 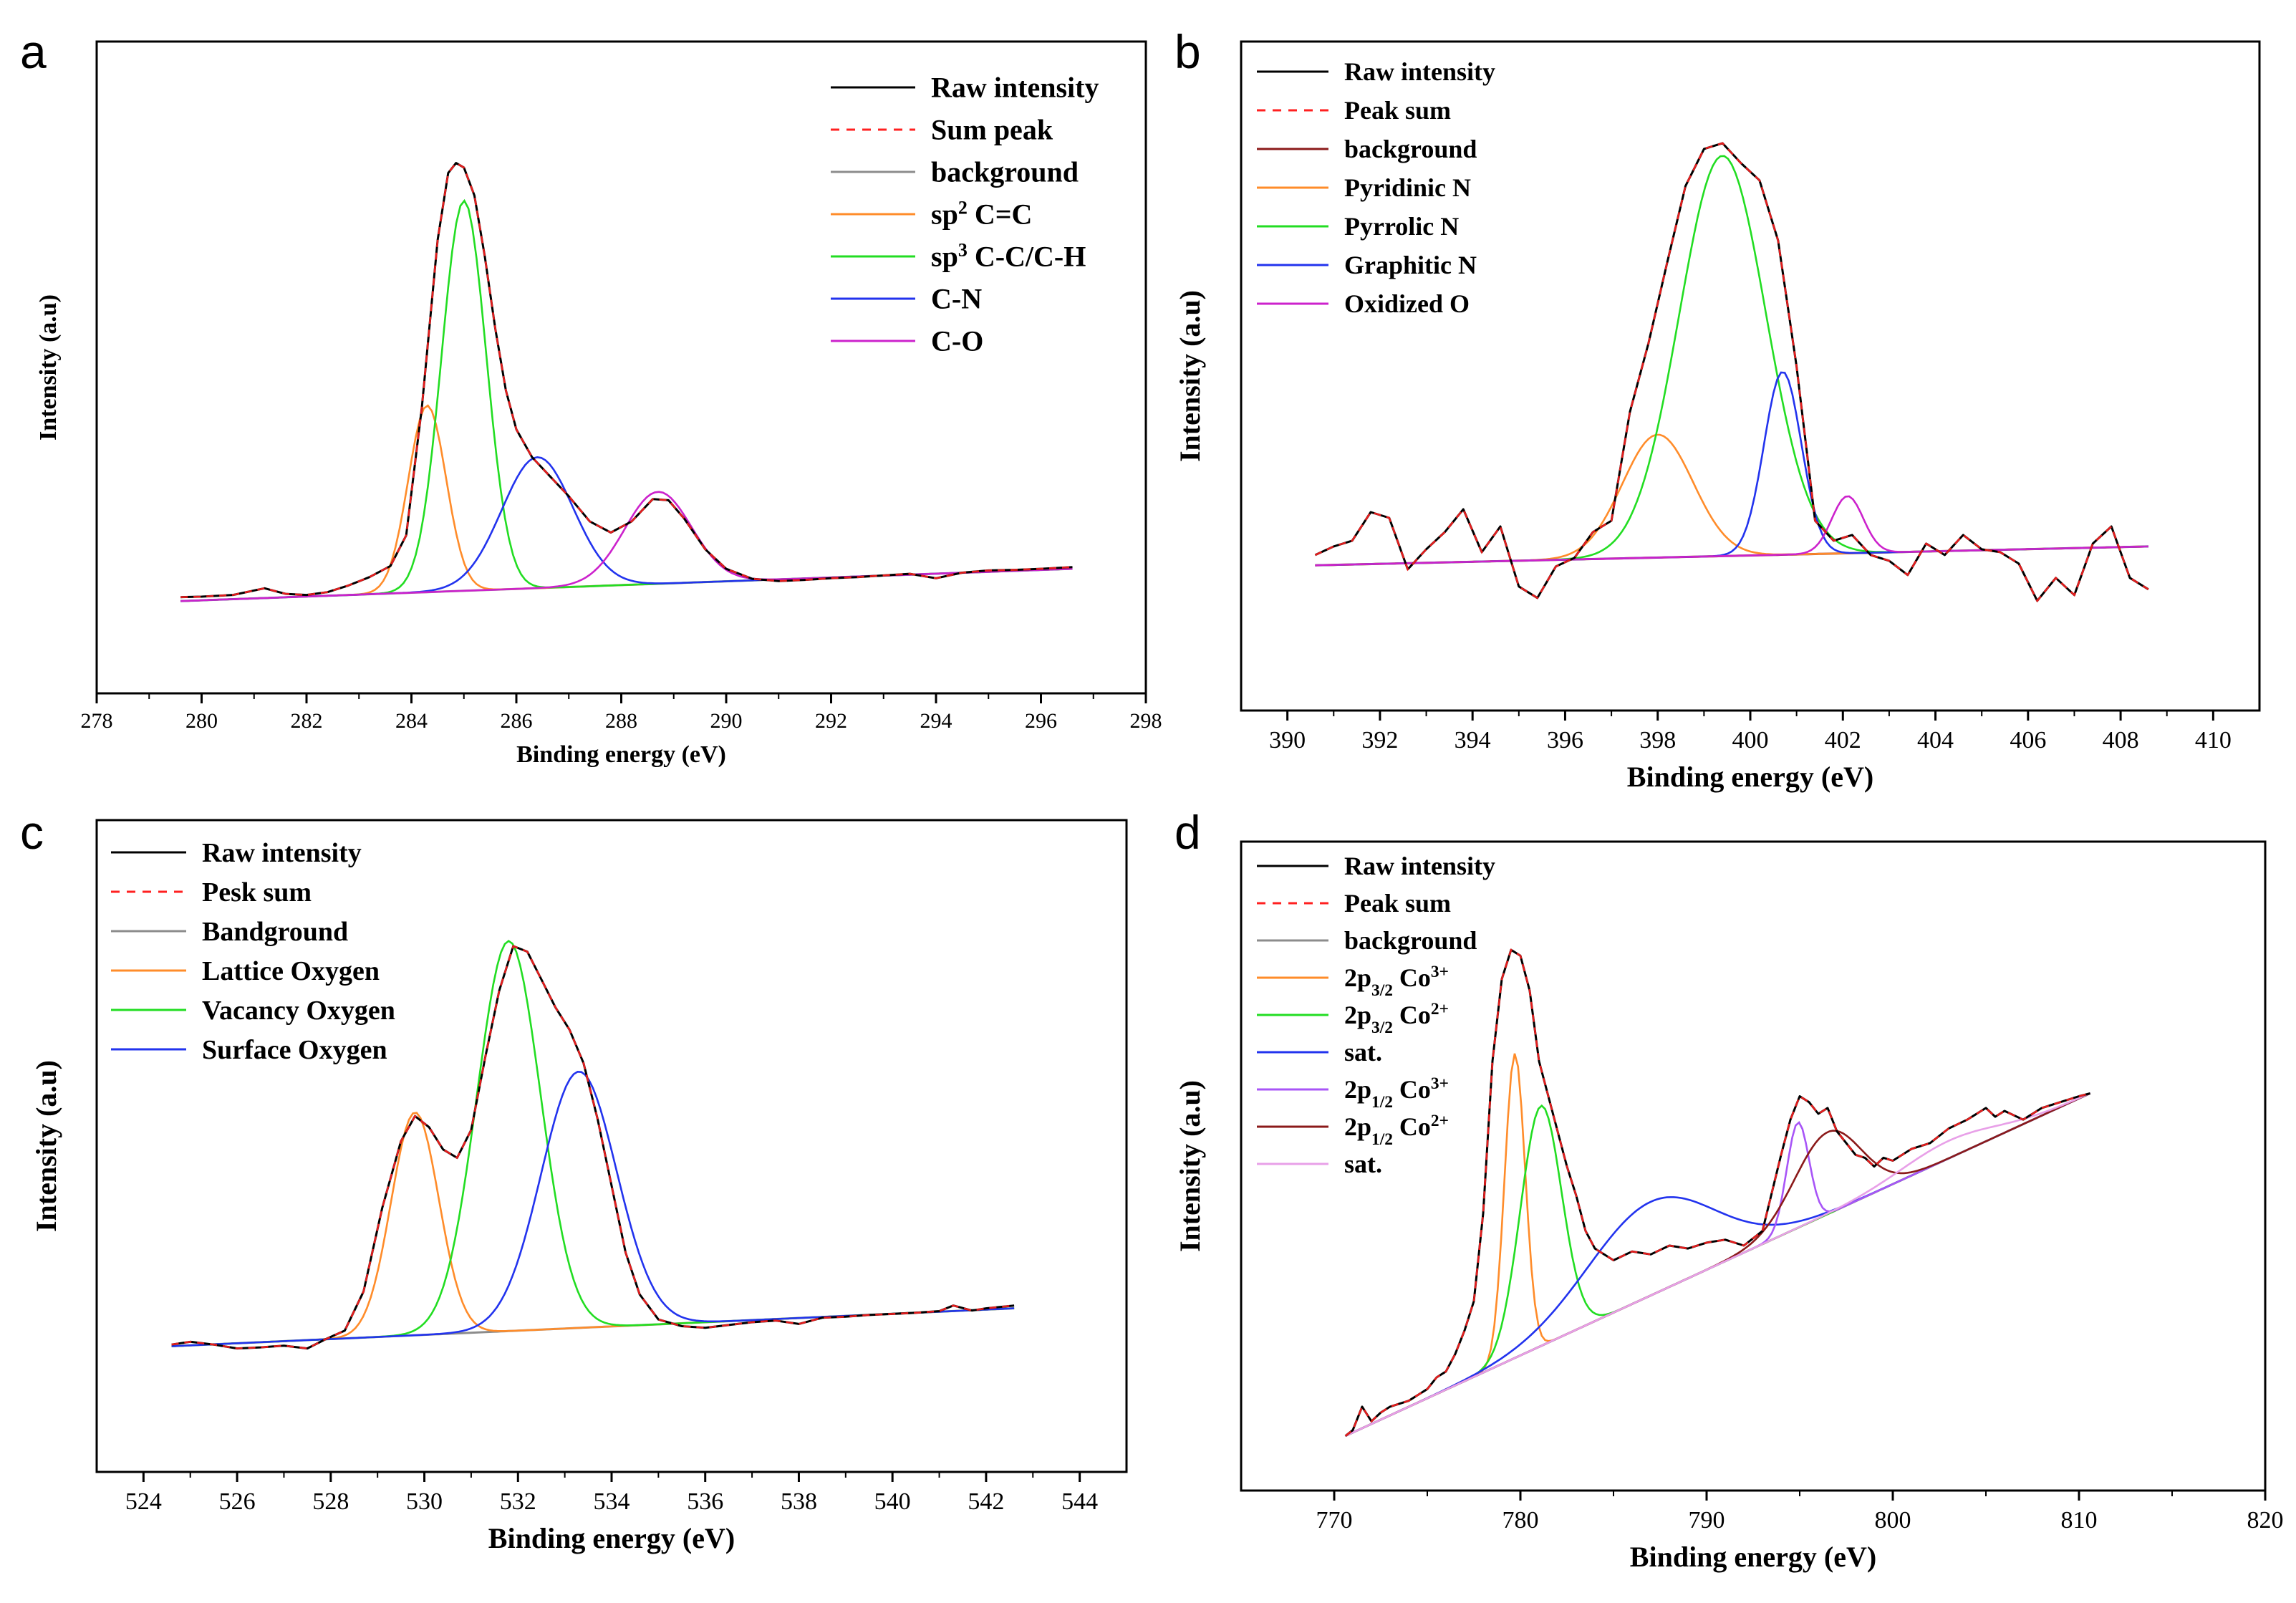 I want to click on x-tick-label: 402, so click(x=1843, y=741).